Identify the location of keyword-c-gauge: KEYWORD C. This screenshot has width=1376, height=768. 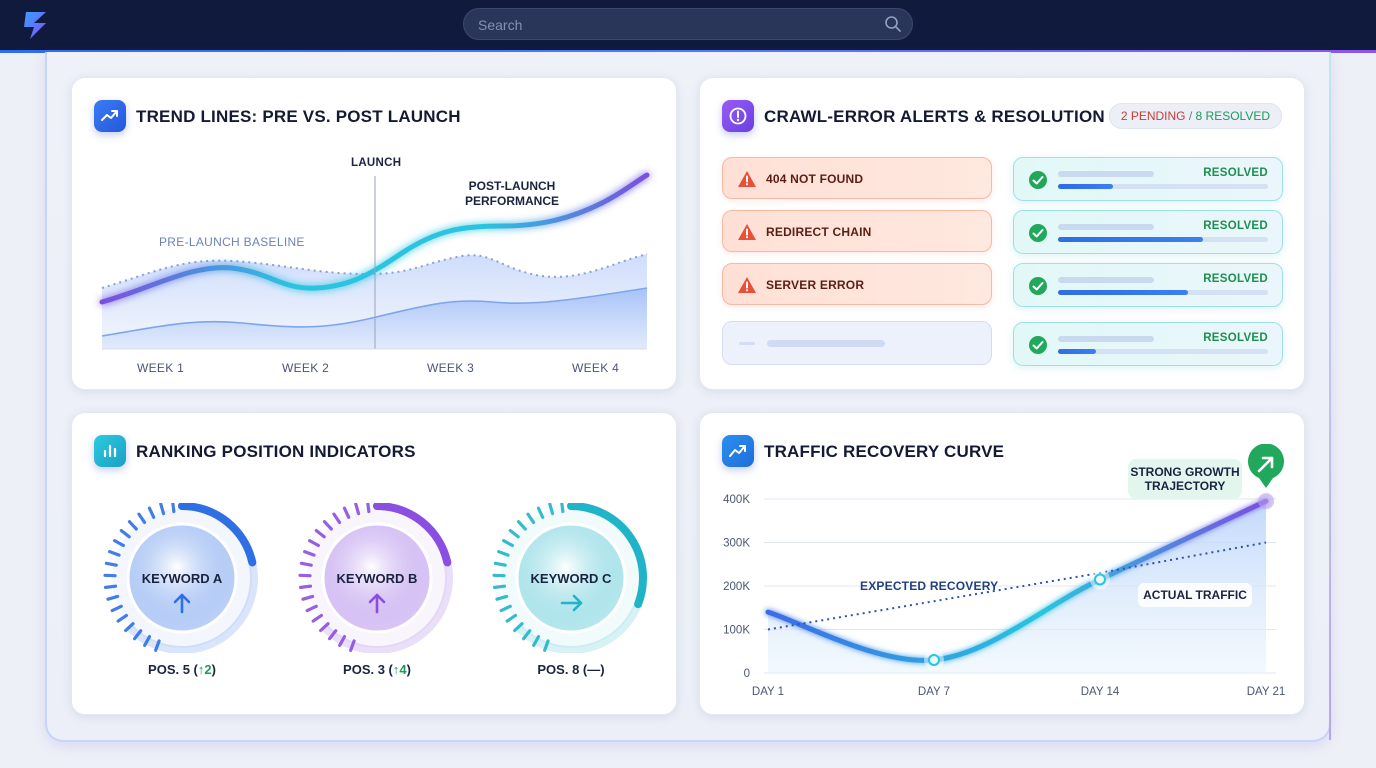
(571, 576).